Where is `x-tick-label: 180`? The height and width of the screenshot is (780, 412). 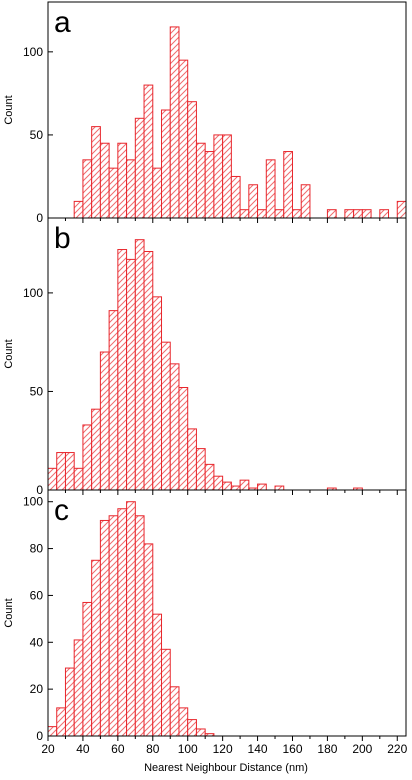
x-tick-label: 180 is located at coordinates (327, 749).